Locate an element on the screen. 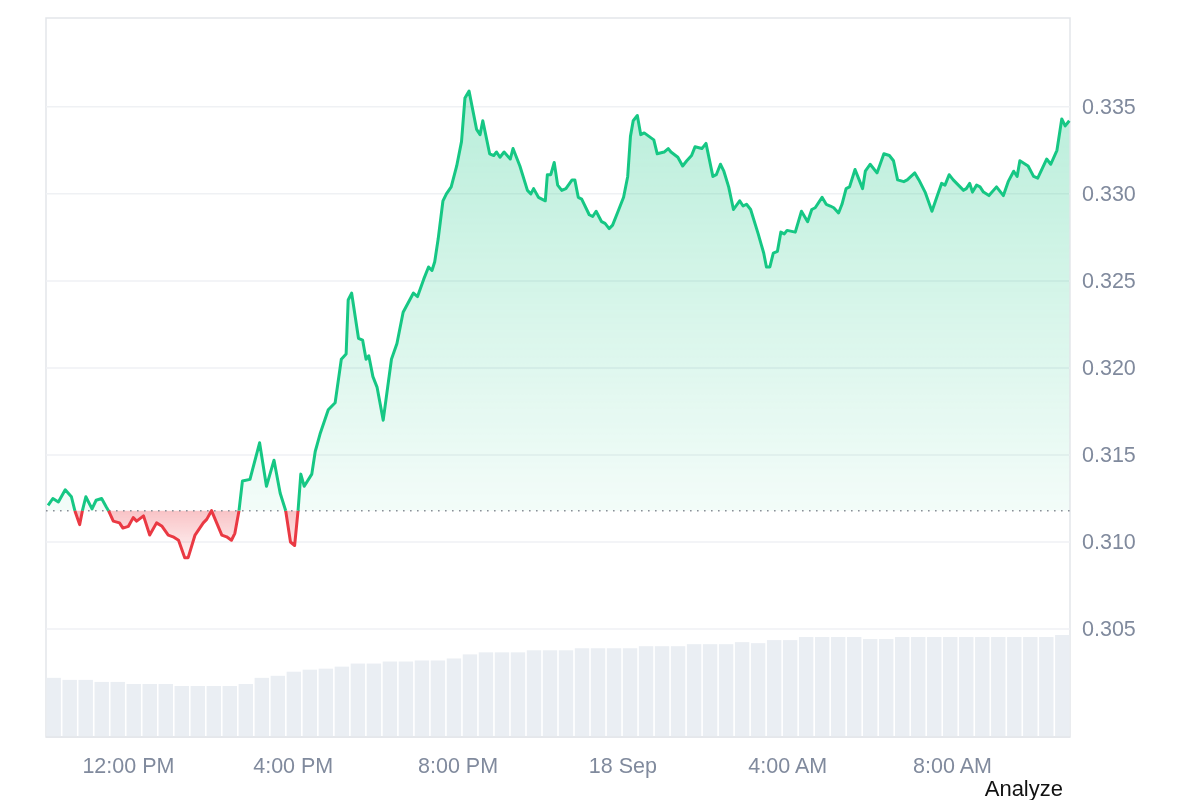 Image resolution: width=1200 pixels, height=800 pixels. x-tick-label: 8:00 PM is located at coordinates (458, 766).